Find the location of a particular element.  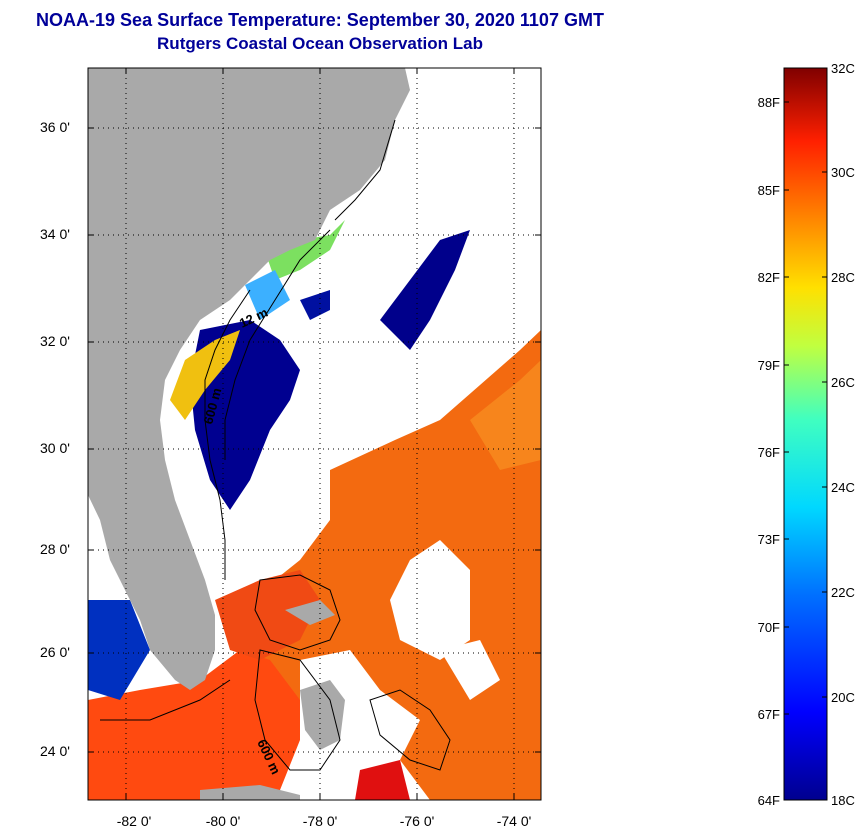

colorbar-f-label: 79F is located at coordinates (768, 365).